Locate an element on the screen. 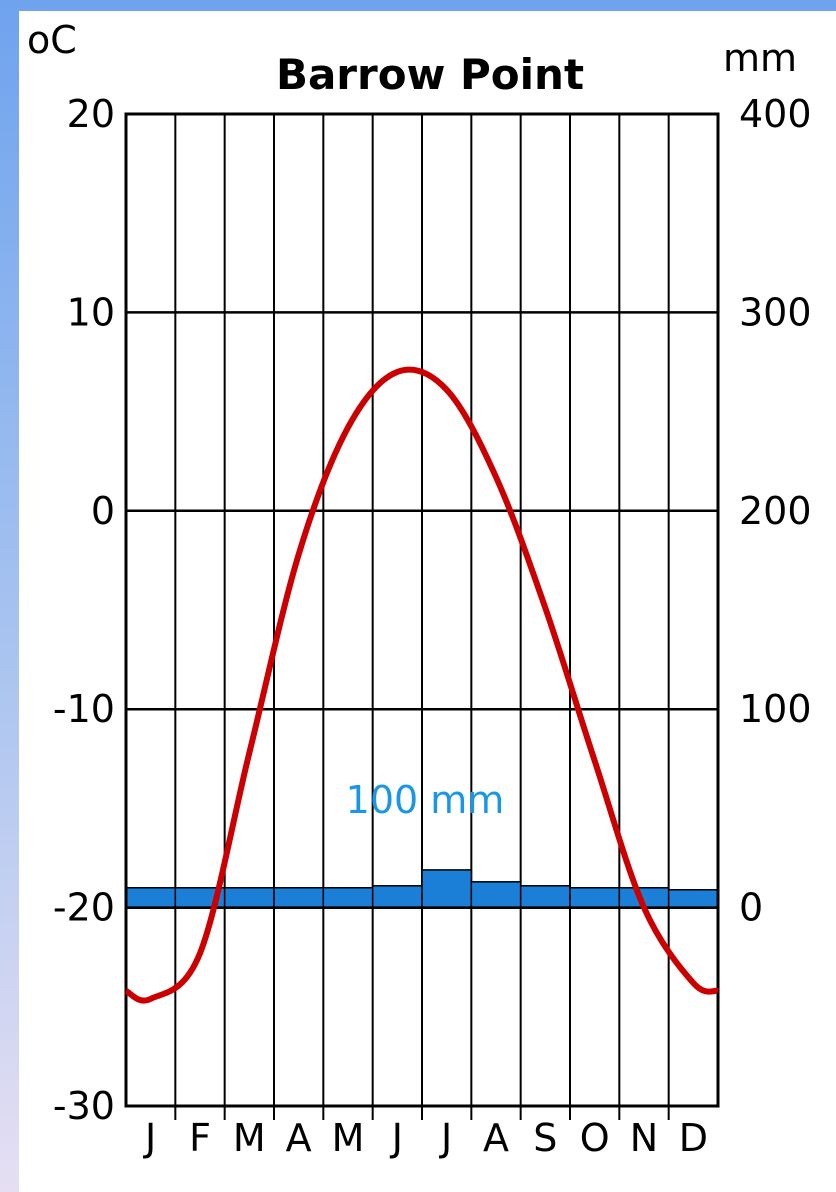  month-label: D is located at coordinates (693, 1138).